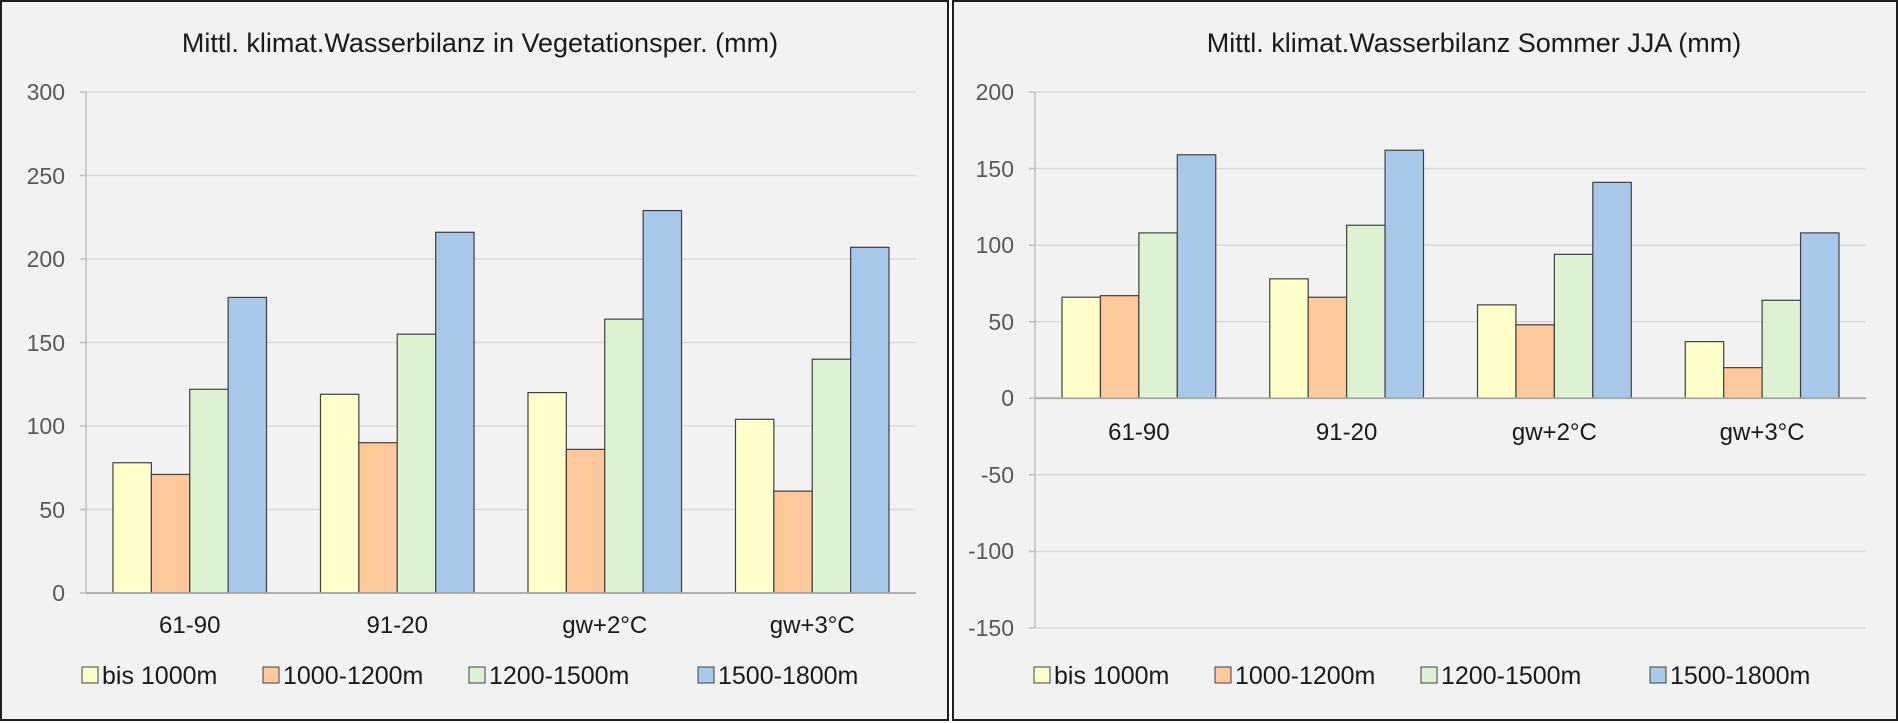 Image resolution: width=1898 pixels, height=723 pixels. I want to click on y-tick-label: 250, so click(46, 176).